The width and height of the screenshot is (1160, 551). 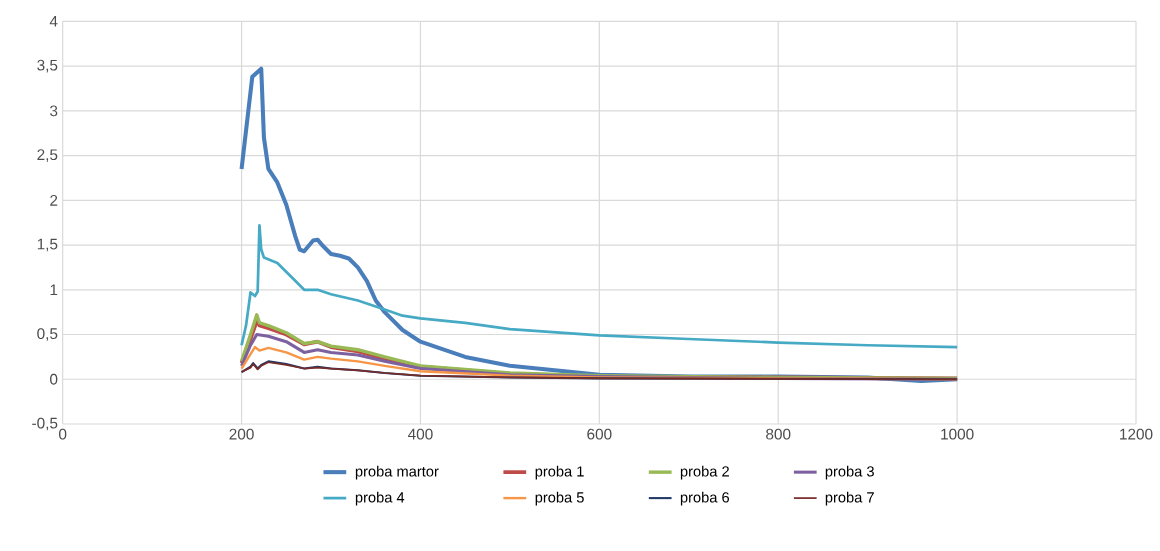 I want to click on y-tick-label: 2,5, so click(x=47, y=156).